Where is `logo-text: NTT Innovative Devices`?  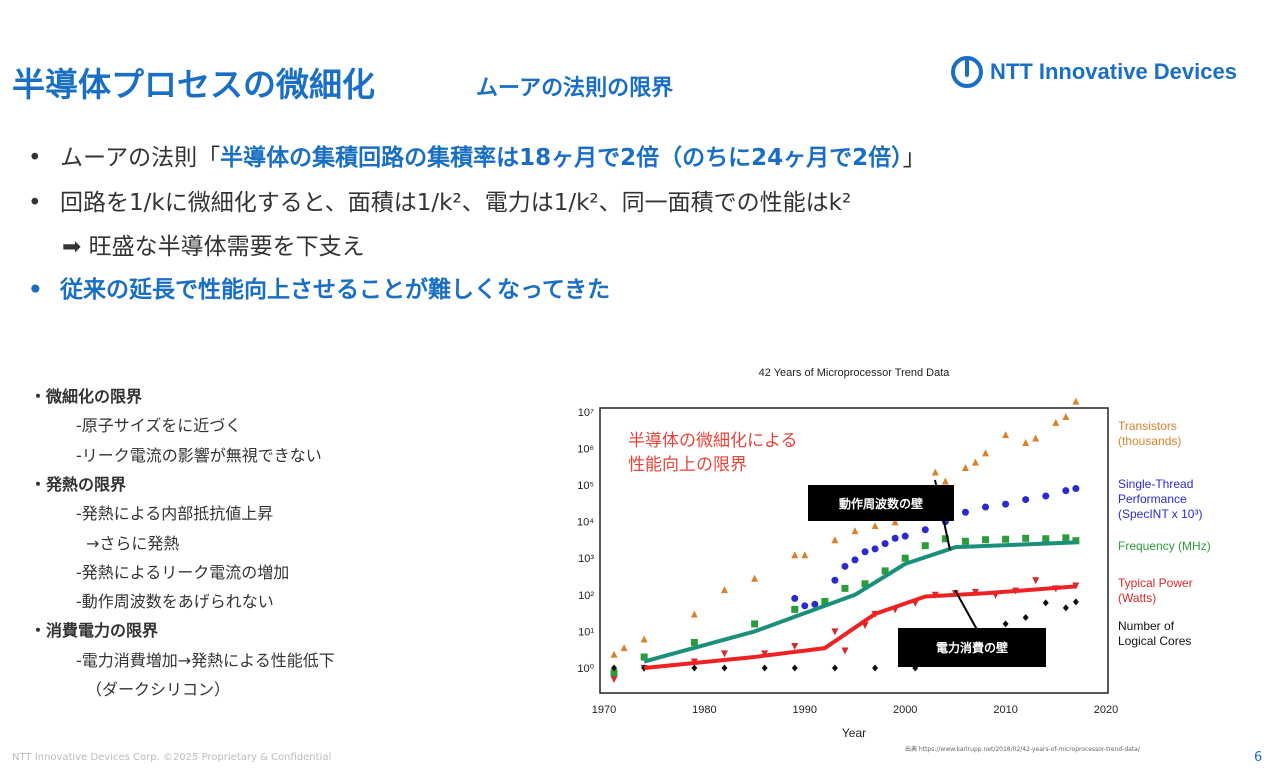
logo-text: NTT Innovative Devices is located at coordinates (1113, 71).